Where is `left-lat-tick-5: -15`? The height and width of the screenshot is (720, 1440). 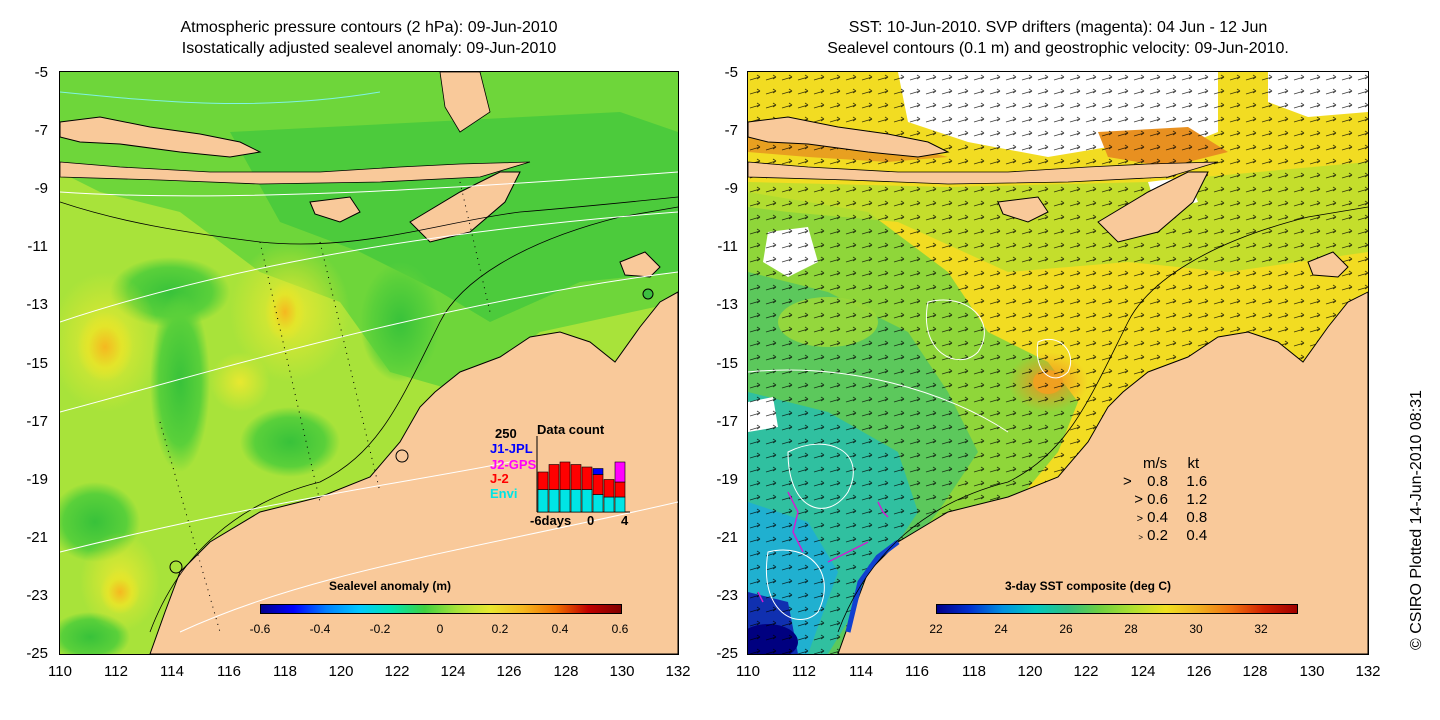 left-lat-tick-5: -15 is located at coordinates (37, 363).